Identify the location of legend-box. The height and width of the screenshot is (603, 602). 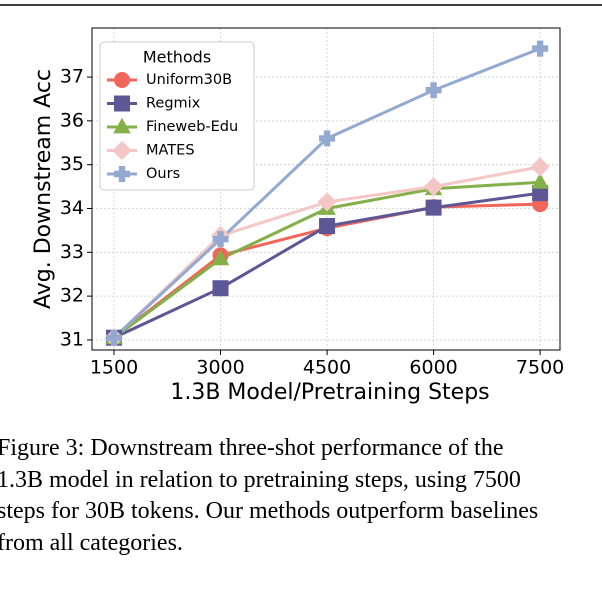
(177, 116).